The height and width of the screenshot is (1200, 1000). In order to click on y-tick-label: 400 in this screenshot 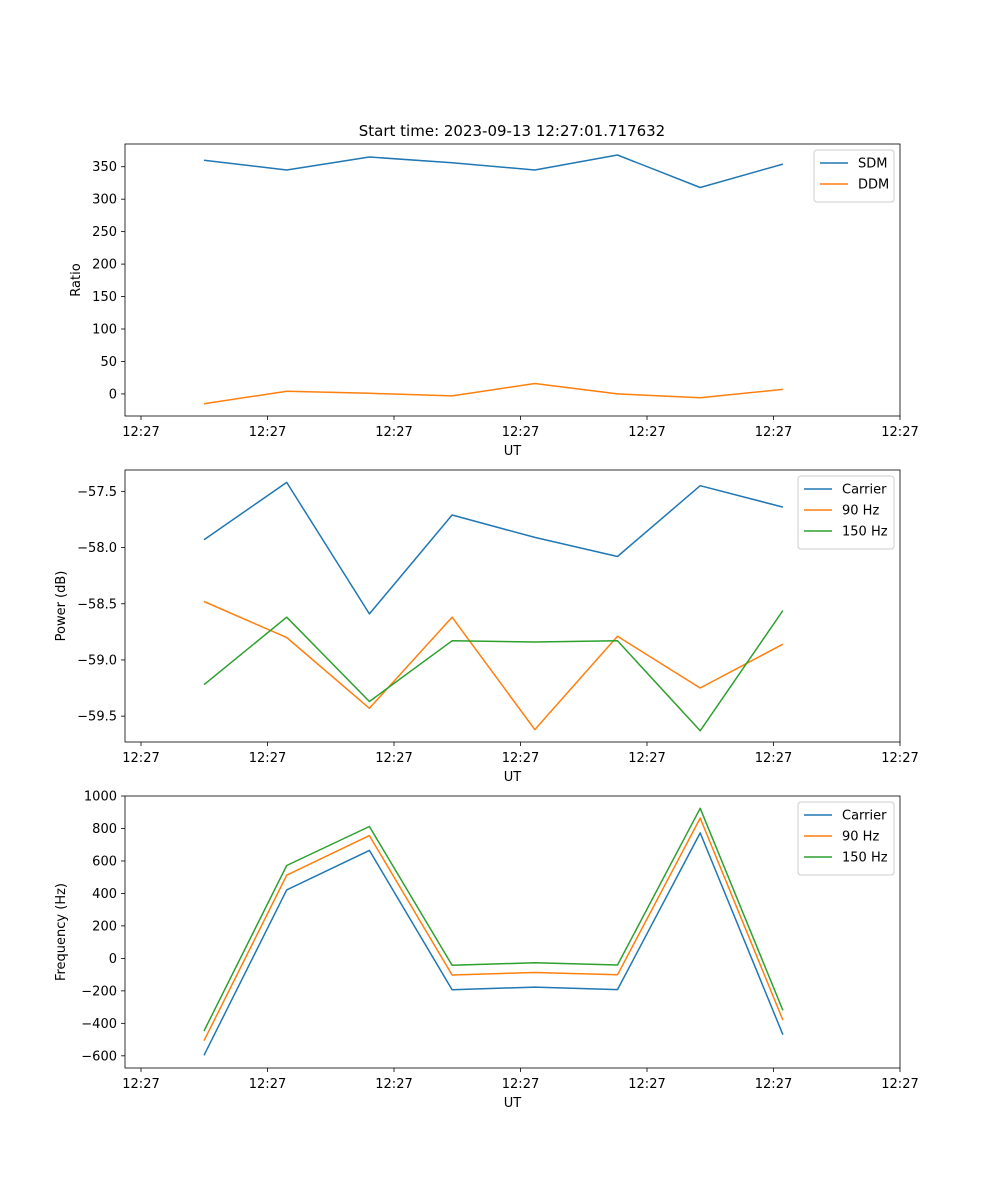, I will do `click(104, 894)`.